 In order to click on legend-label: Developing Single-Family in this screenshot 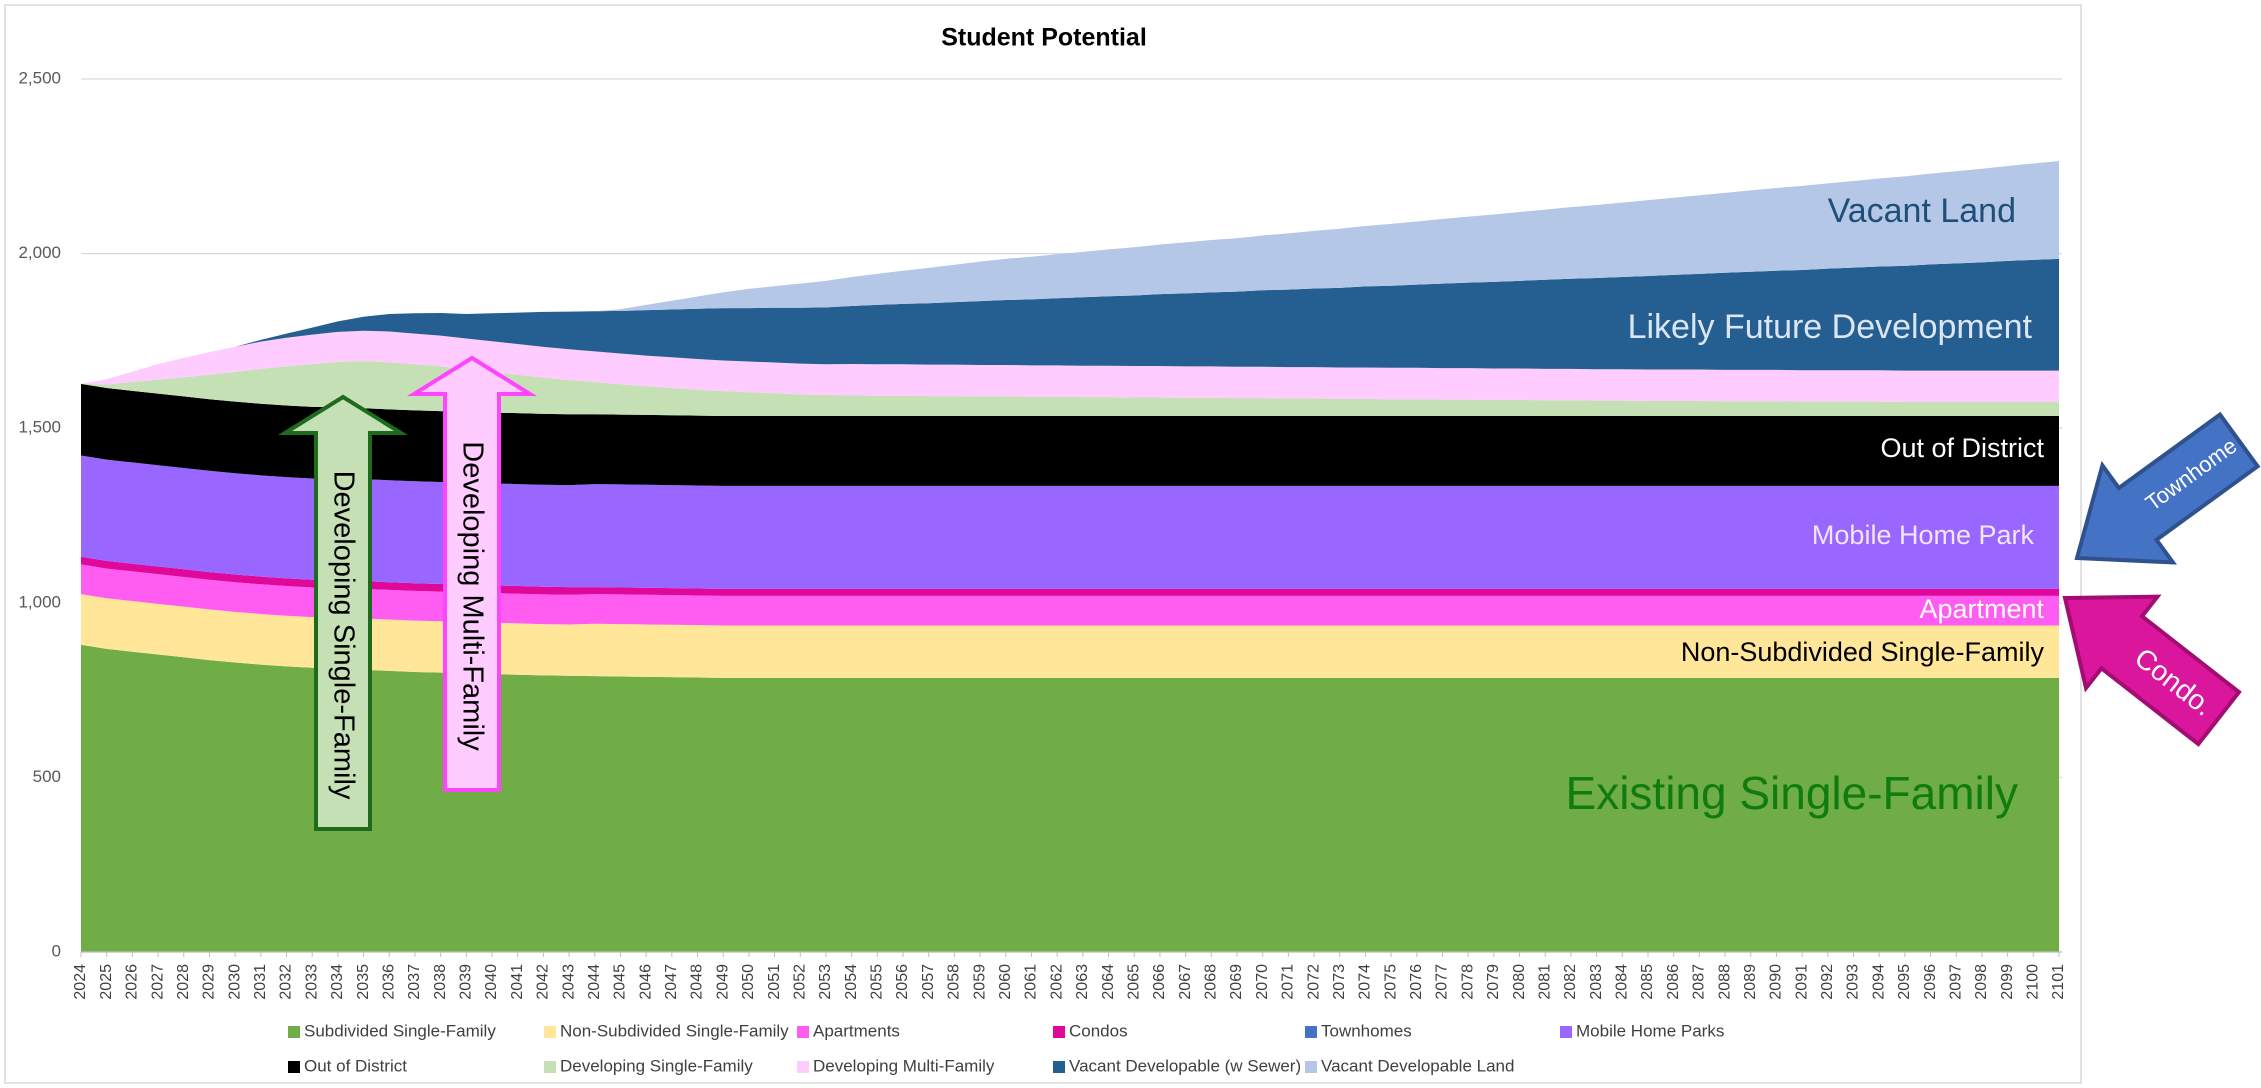, I will do `click(656, 1065)`.